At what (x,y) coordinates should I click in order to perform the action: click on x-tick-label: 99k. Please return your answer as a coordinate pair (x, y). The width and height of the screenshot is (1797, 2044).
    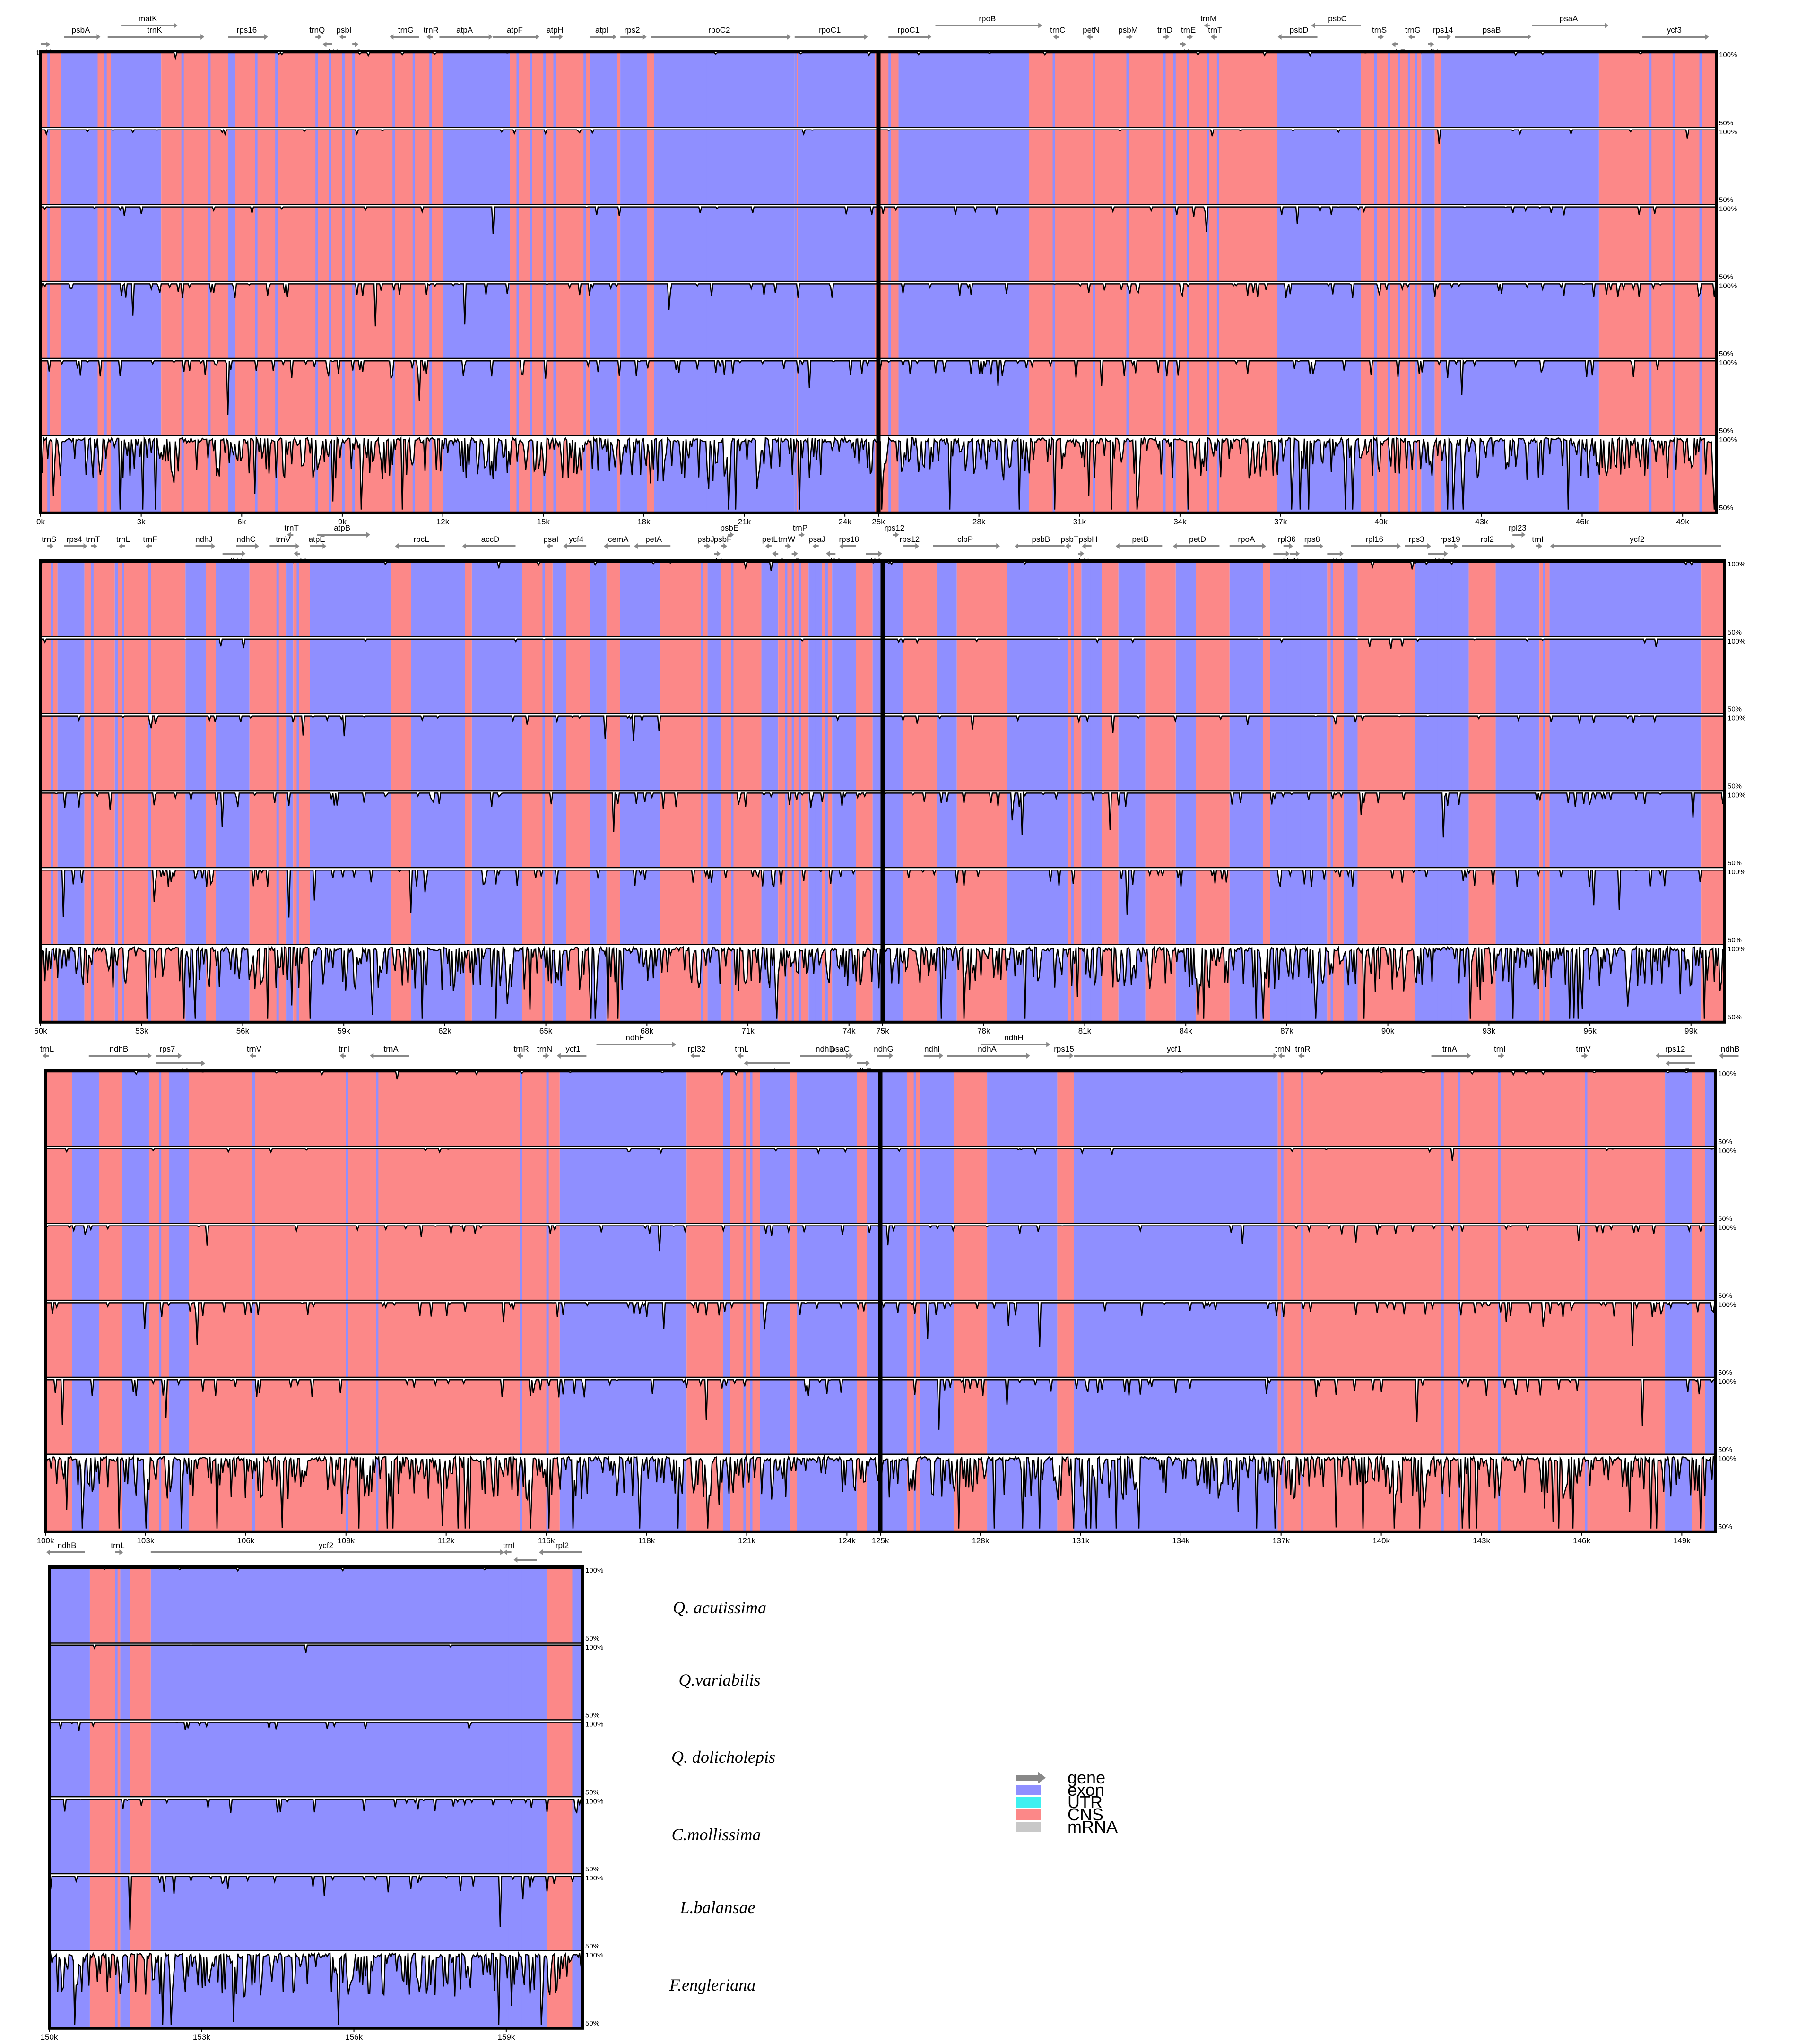
    Looking at the image, I should click on (1691, 1030).